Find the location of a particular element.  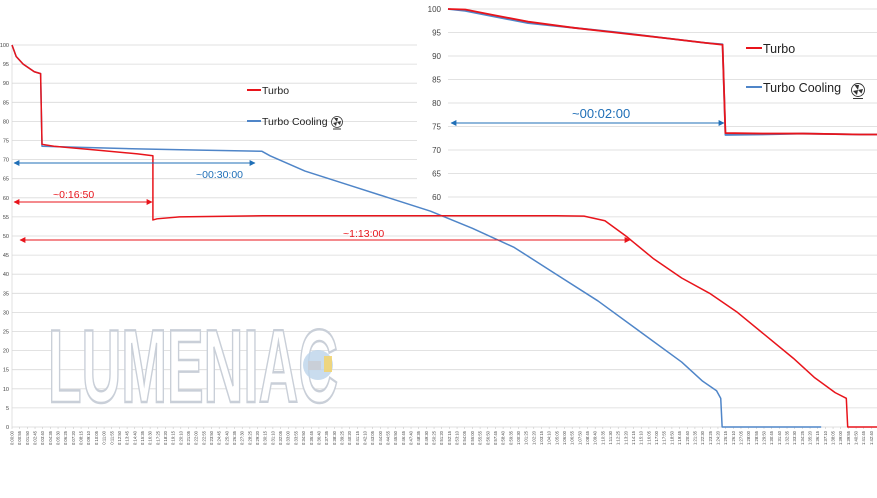

main-y-tick-label: 40 is located at coordinates (6, 275).